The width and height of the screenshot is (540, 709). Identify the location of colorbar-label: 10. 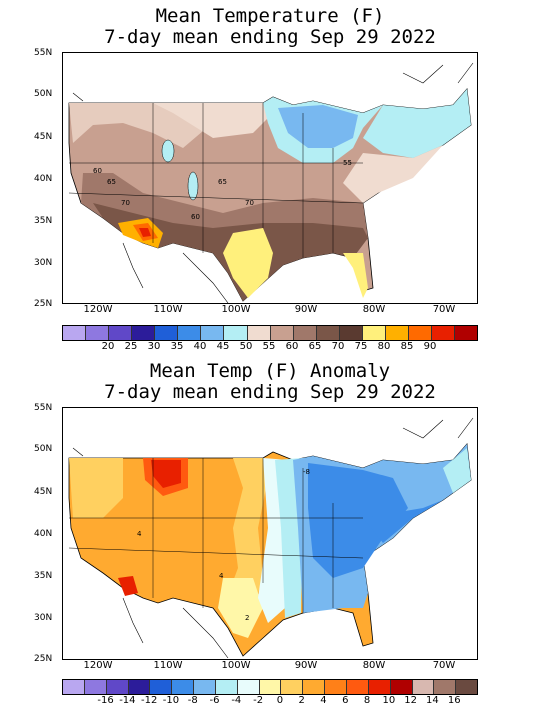
(389, 700).